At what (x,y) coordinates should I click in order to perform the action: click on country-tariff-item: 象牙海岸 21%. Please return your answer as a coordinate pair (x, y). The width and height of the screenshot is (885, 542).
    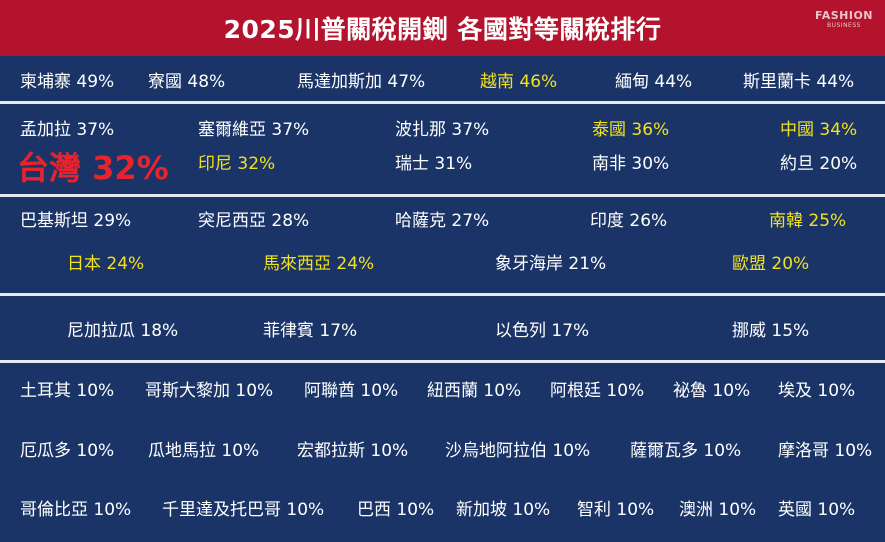
    Looking at the image, I should click on (551, 264).